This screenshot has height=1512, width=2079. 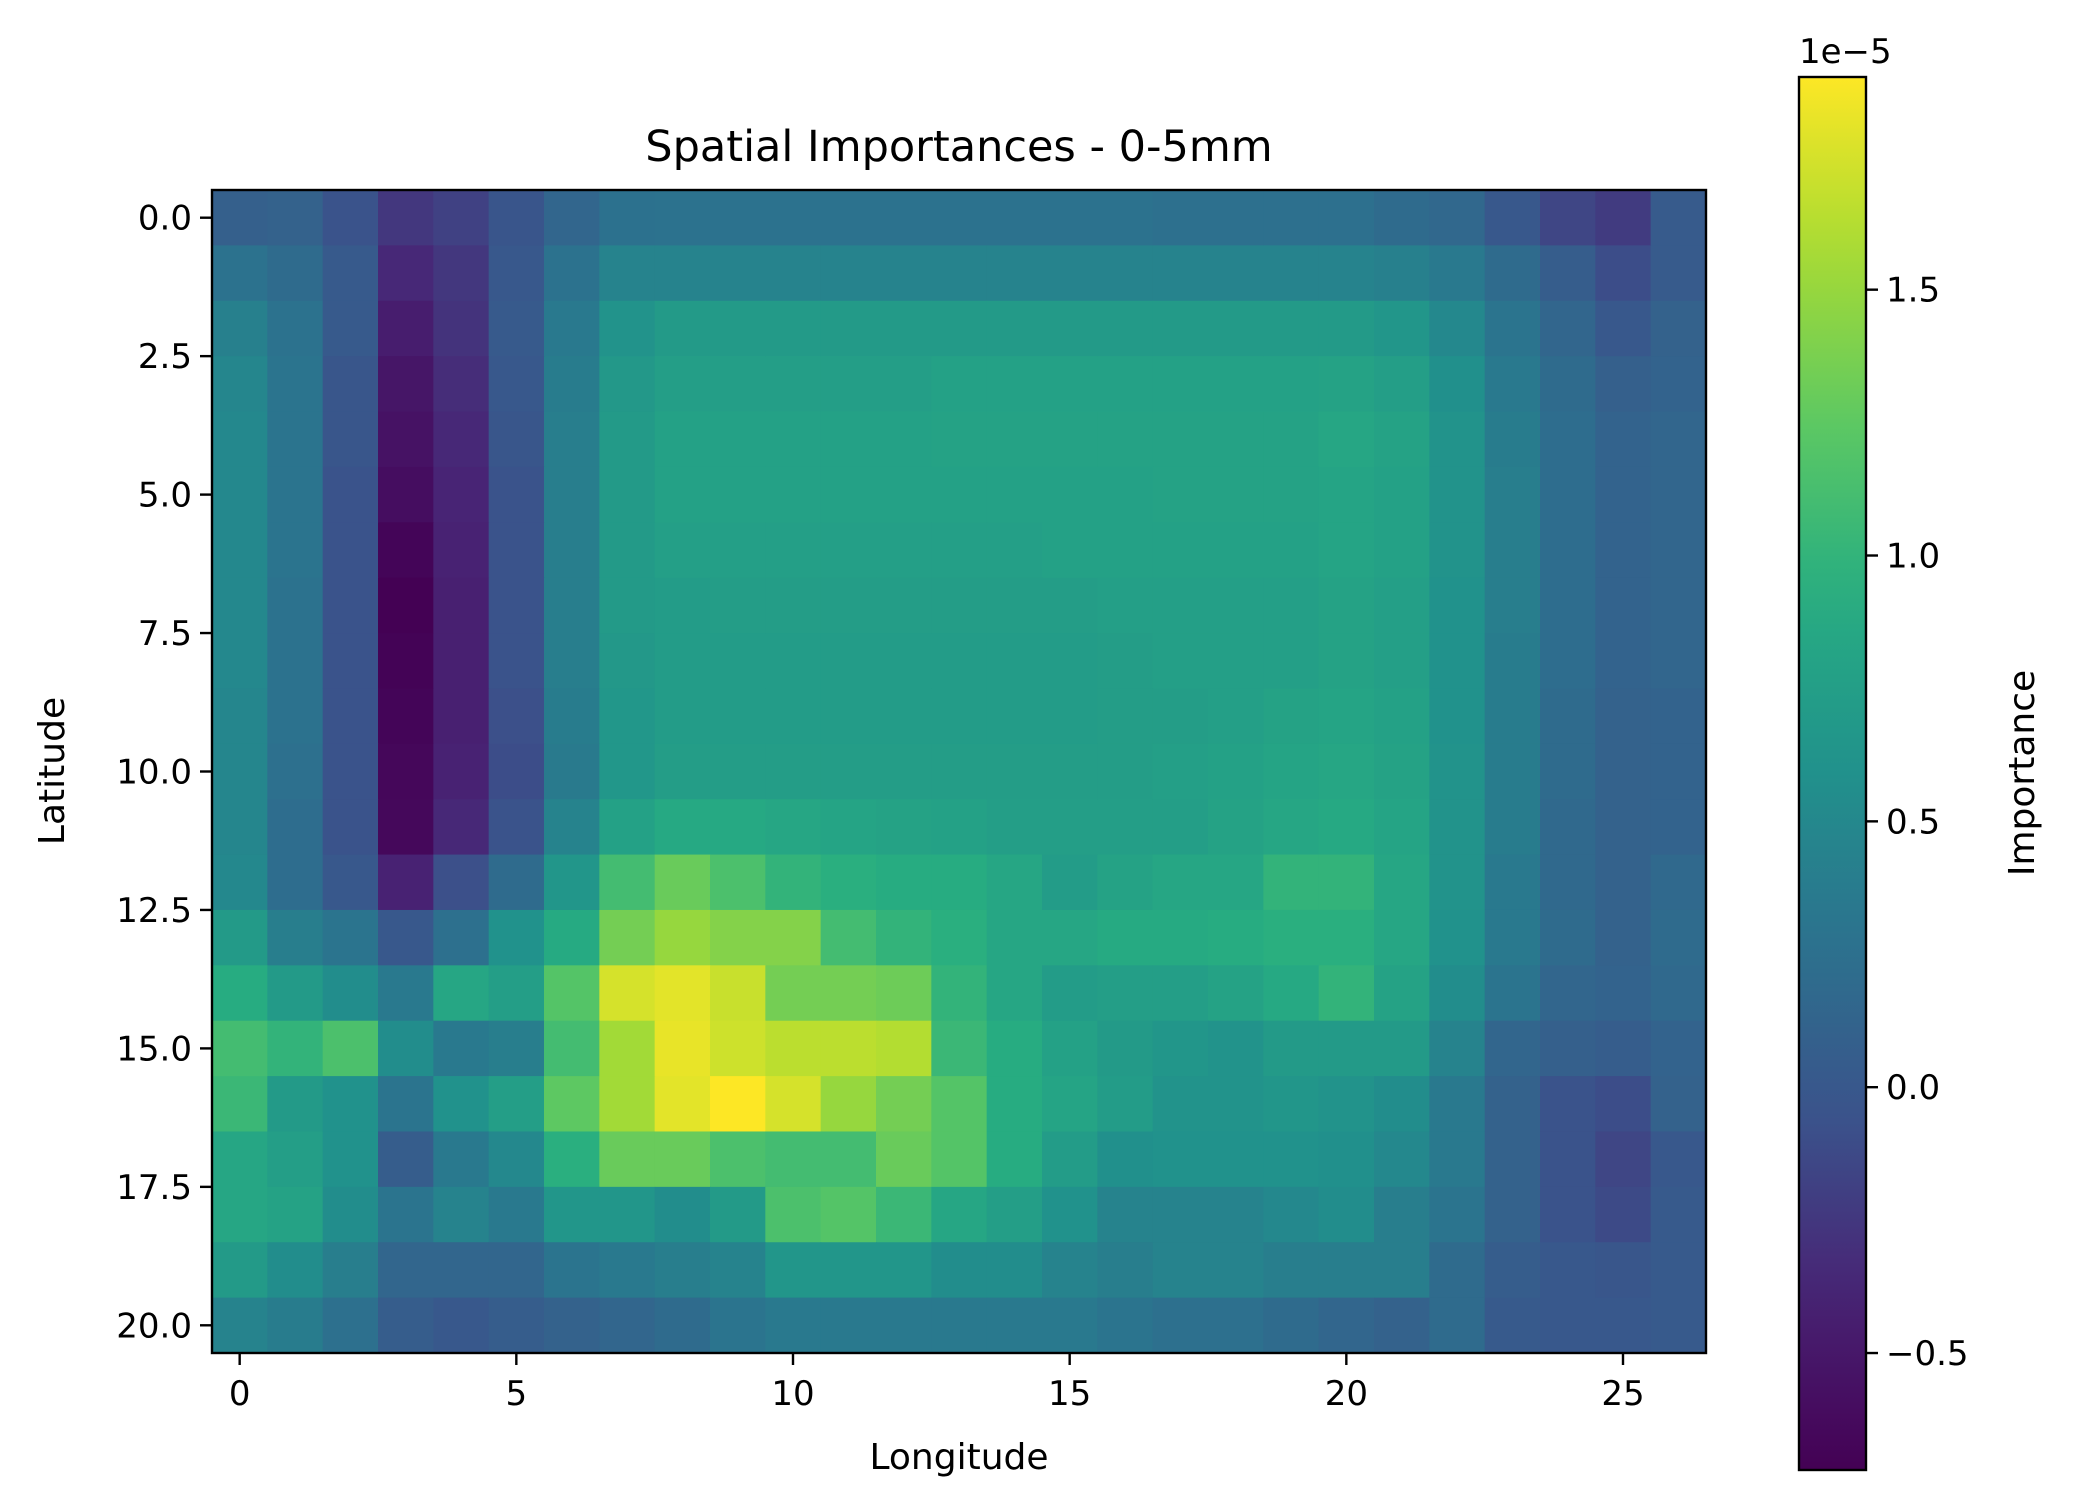 I want to click on colorbar-tick-label: 0.0, so click(x=1913, y=1088).